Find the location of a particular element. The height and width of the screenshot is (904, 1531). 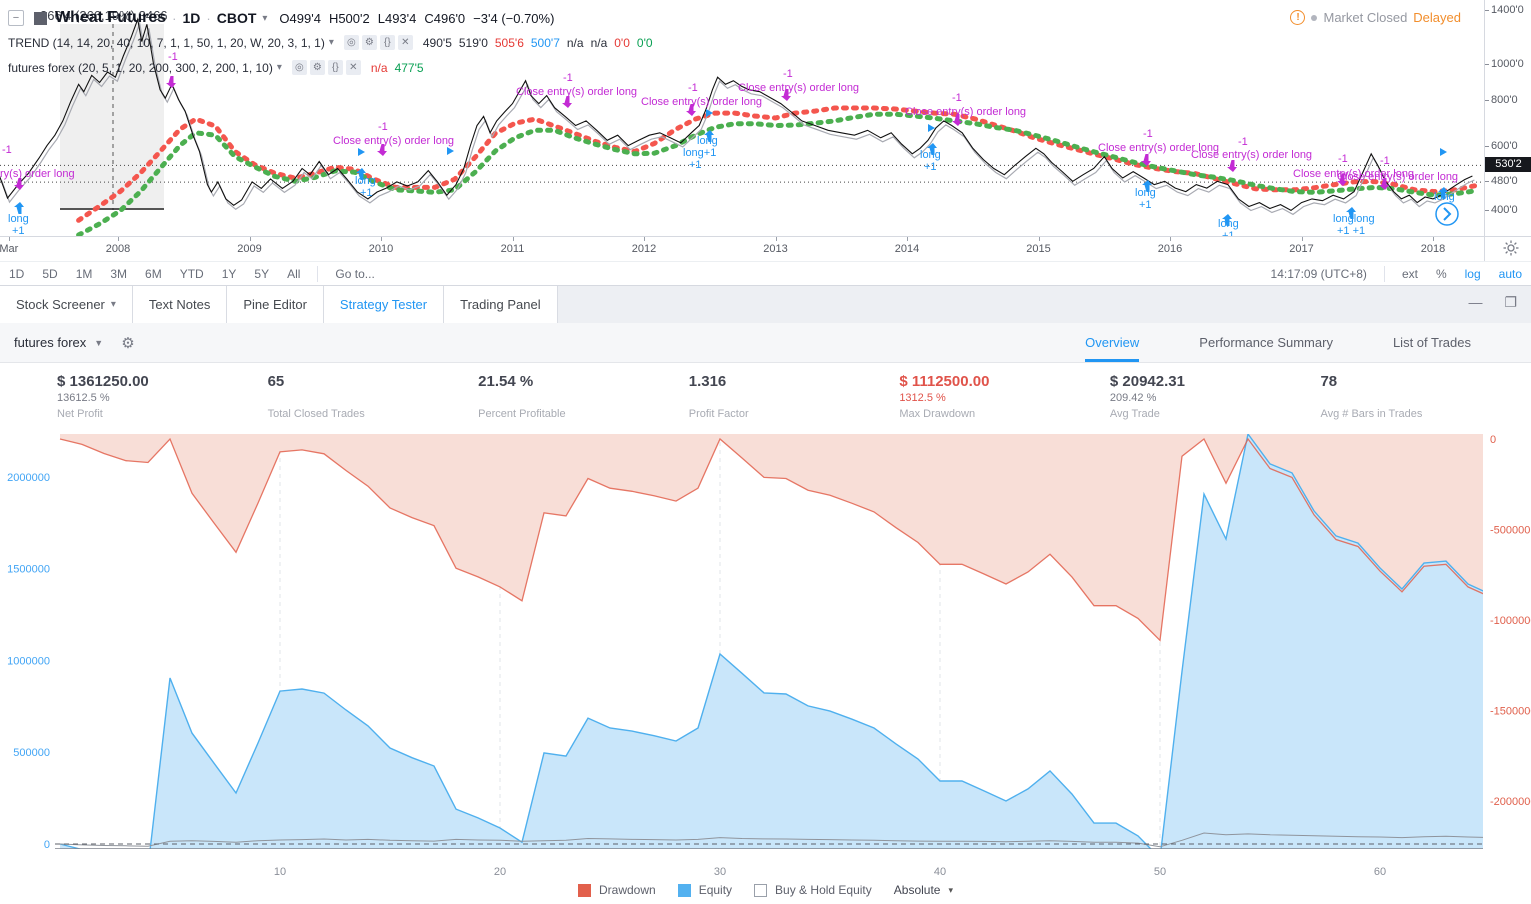

time-tick: 2013 is located at coordinates (775, 249).